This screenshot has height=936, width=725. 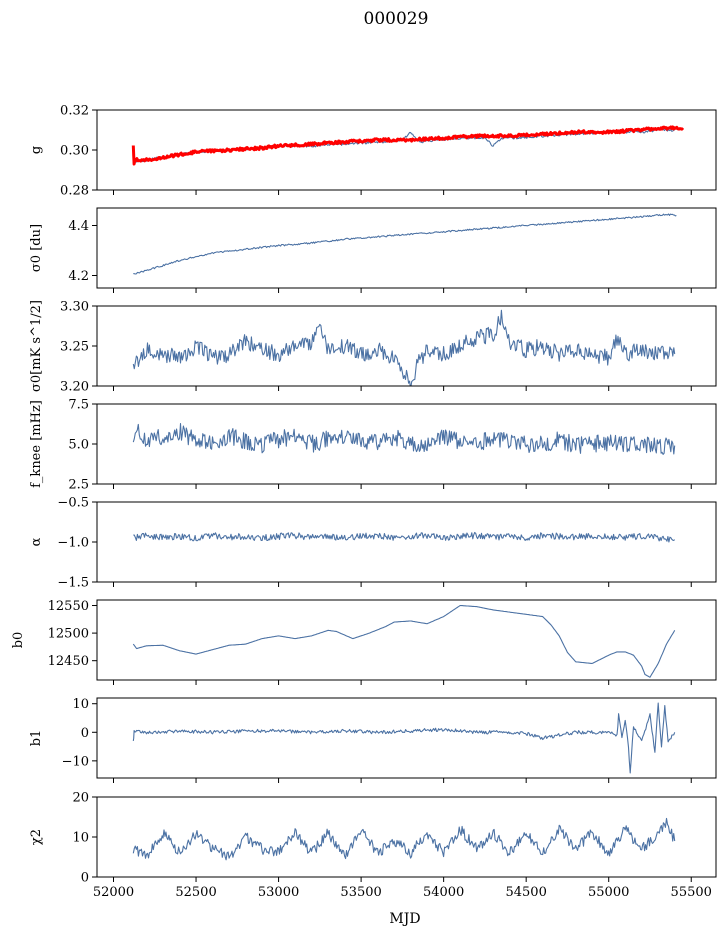 I want to click on x-tick-label: 52000, so click(x=113, y=892).